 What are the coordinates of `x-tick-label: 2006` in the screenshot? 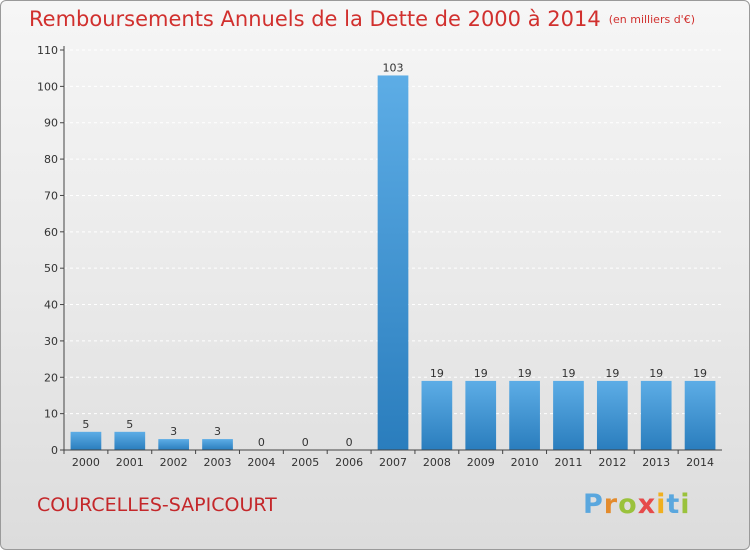 It's located at (349, 462).